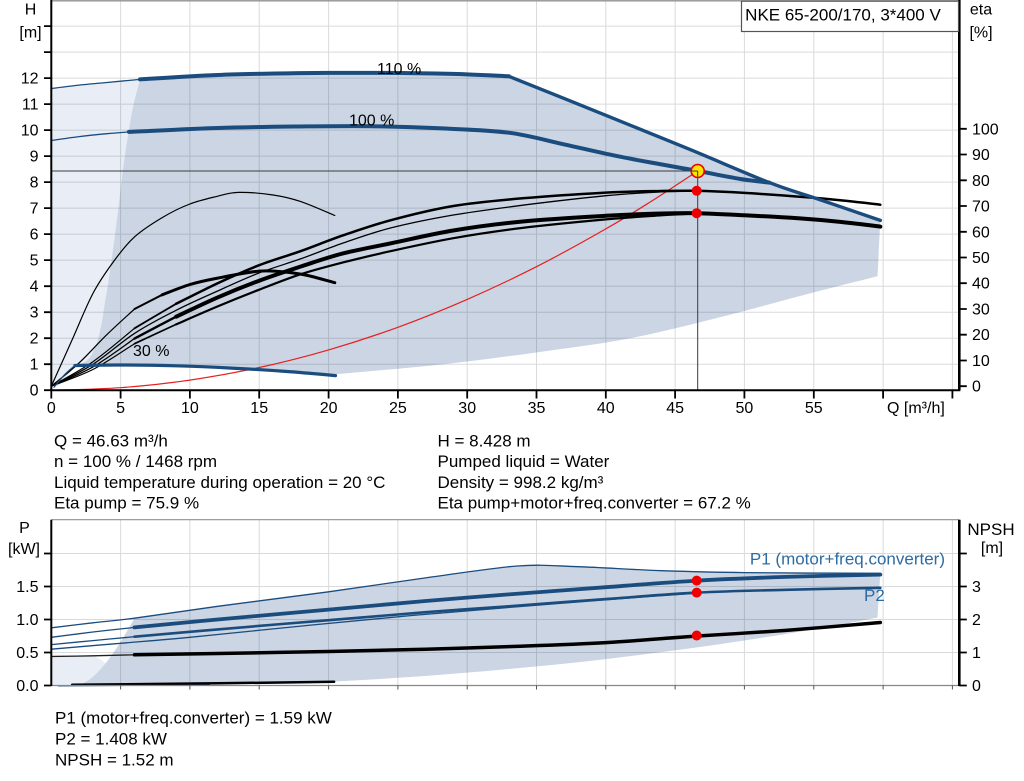 Image resolution: width=1024 pixels, height=781 pixels. I want to click on svg-text: 100 %, so click(371, 121).